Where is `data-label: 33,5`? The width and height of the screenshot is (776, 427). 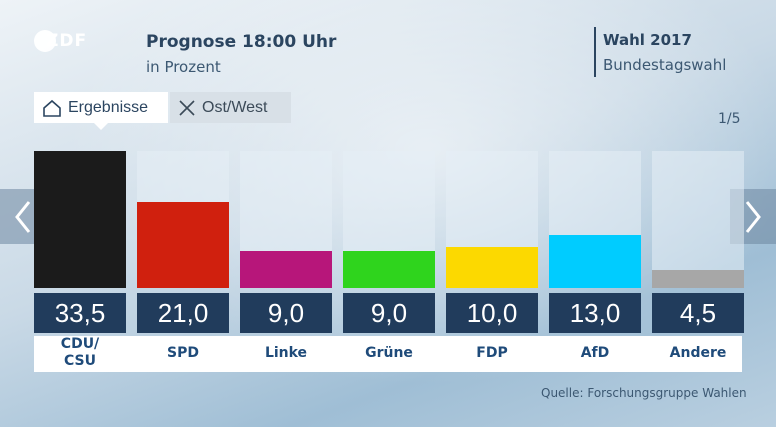 data-label: 33,5 is located at coordinates (80, 313).